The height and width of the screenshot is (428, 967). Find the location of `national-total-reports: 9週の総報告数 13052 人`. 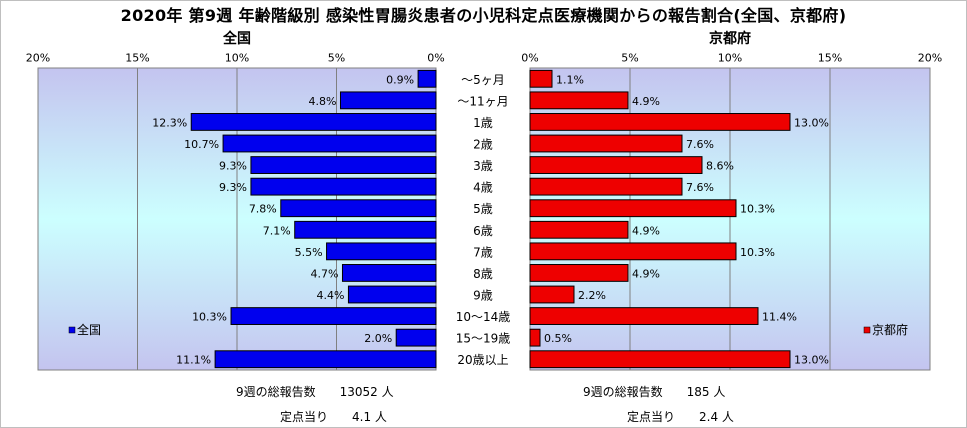

national-total-reports: 9週の総報告数 13052 人 is located at coordinates (315, 392).